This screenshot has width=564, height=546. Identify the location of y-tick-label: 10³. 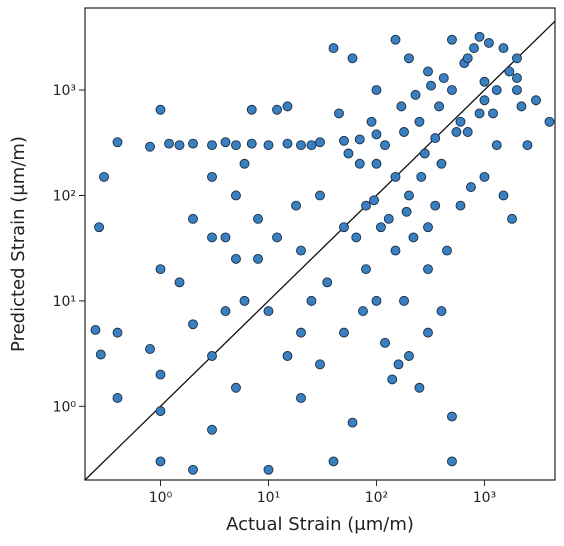
(64, 91).